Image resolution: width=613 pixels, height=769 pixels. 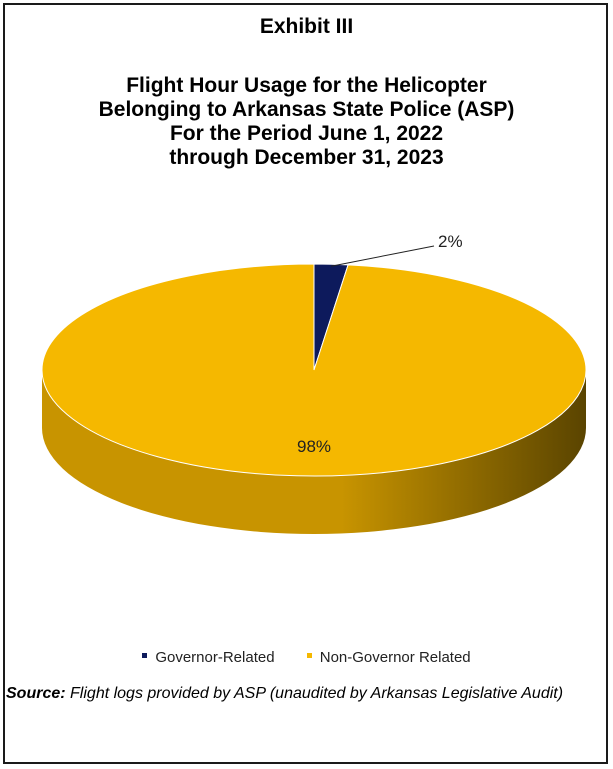 I want to click on chart-legend: Governor-Related Non-Governor Related, so click(x=306, y=657).